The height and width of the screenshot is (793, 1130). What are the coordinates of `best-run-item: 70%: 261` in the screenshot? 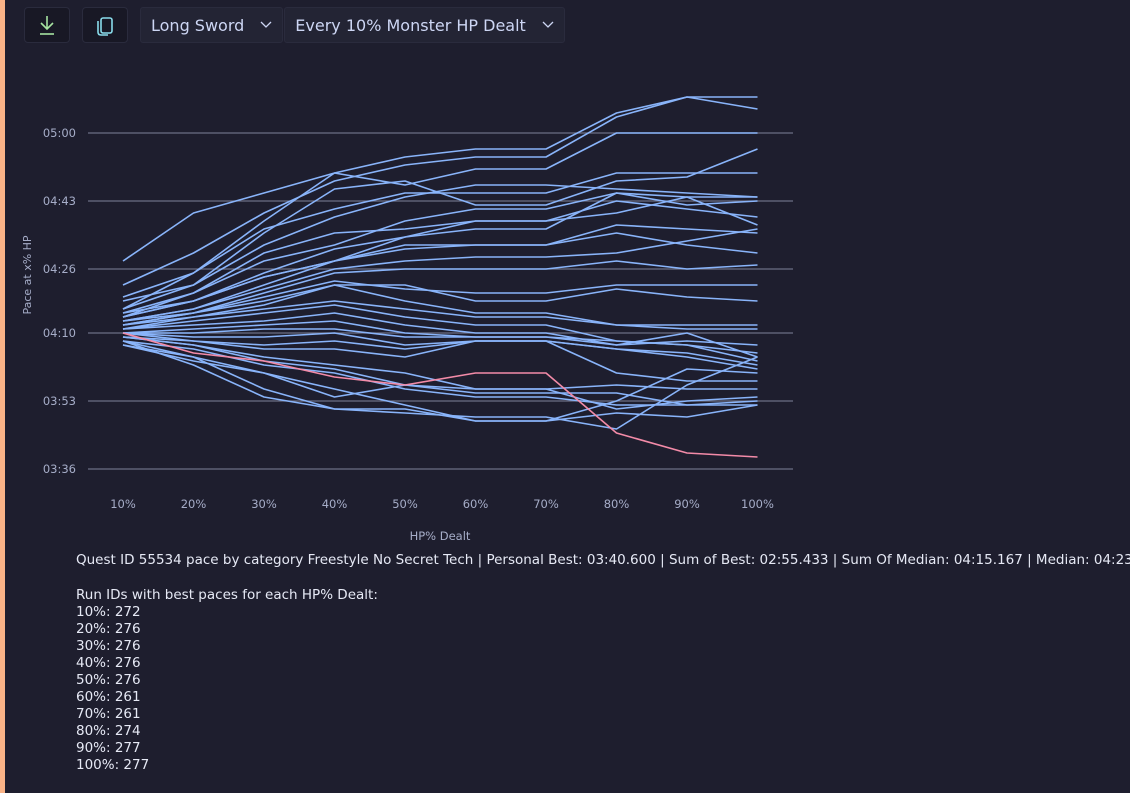 It's located at (108, 714).